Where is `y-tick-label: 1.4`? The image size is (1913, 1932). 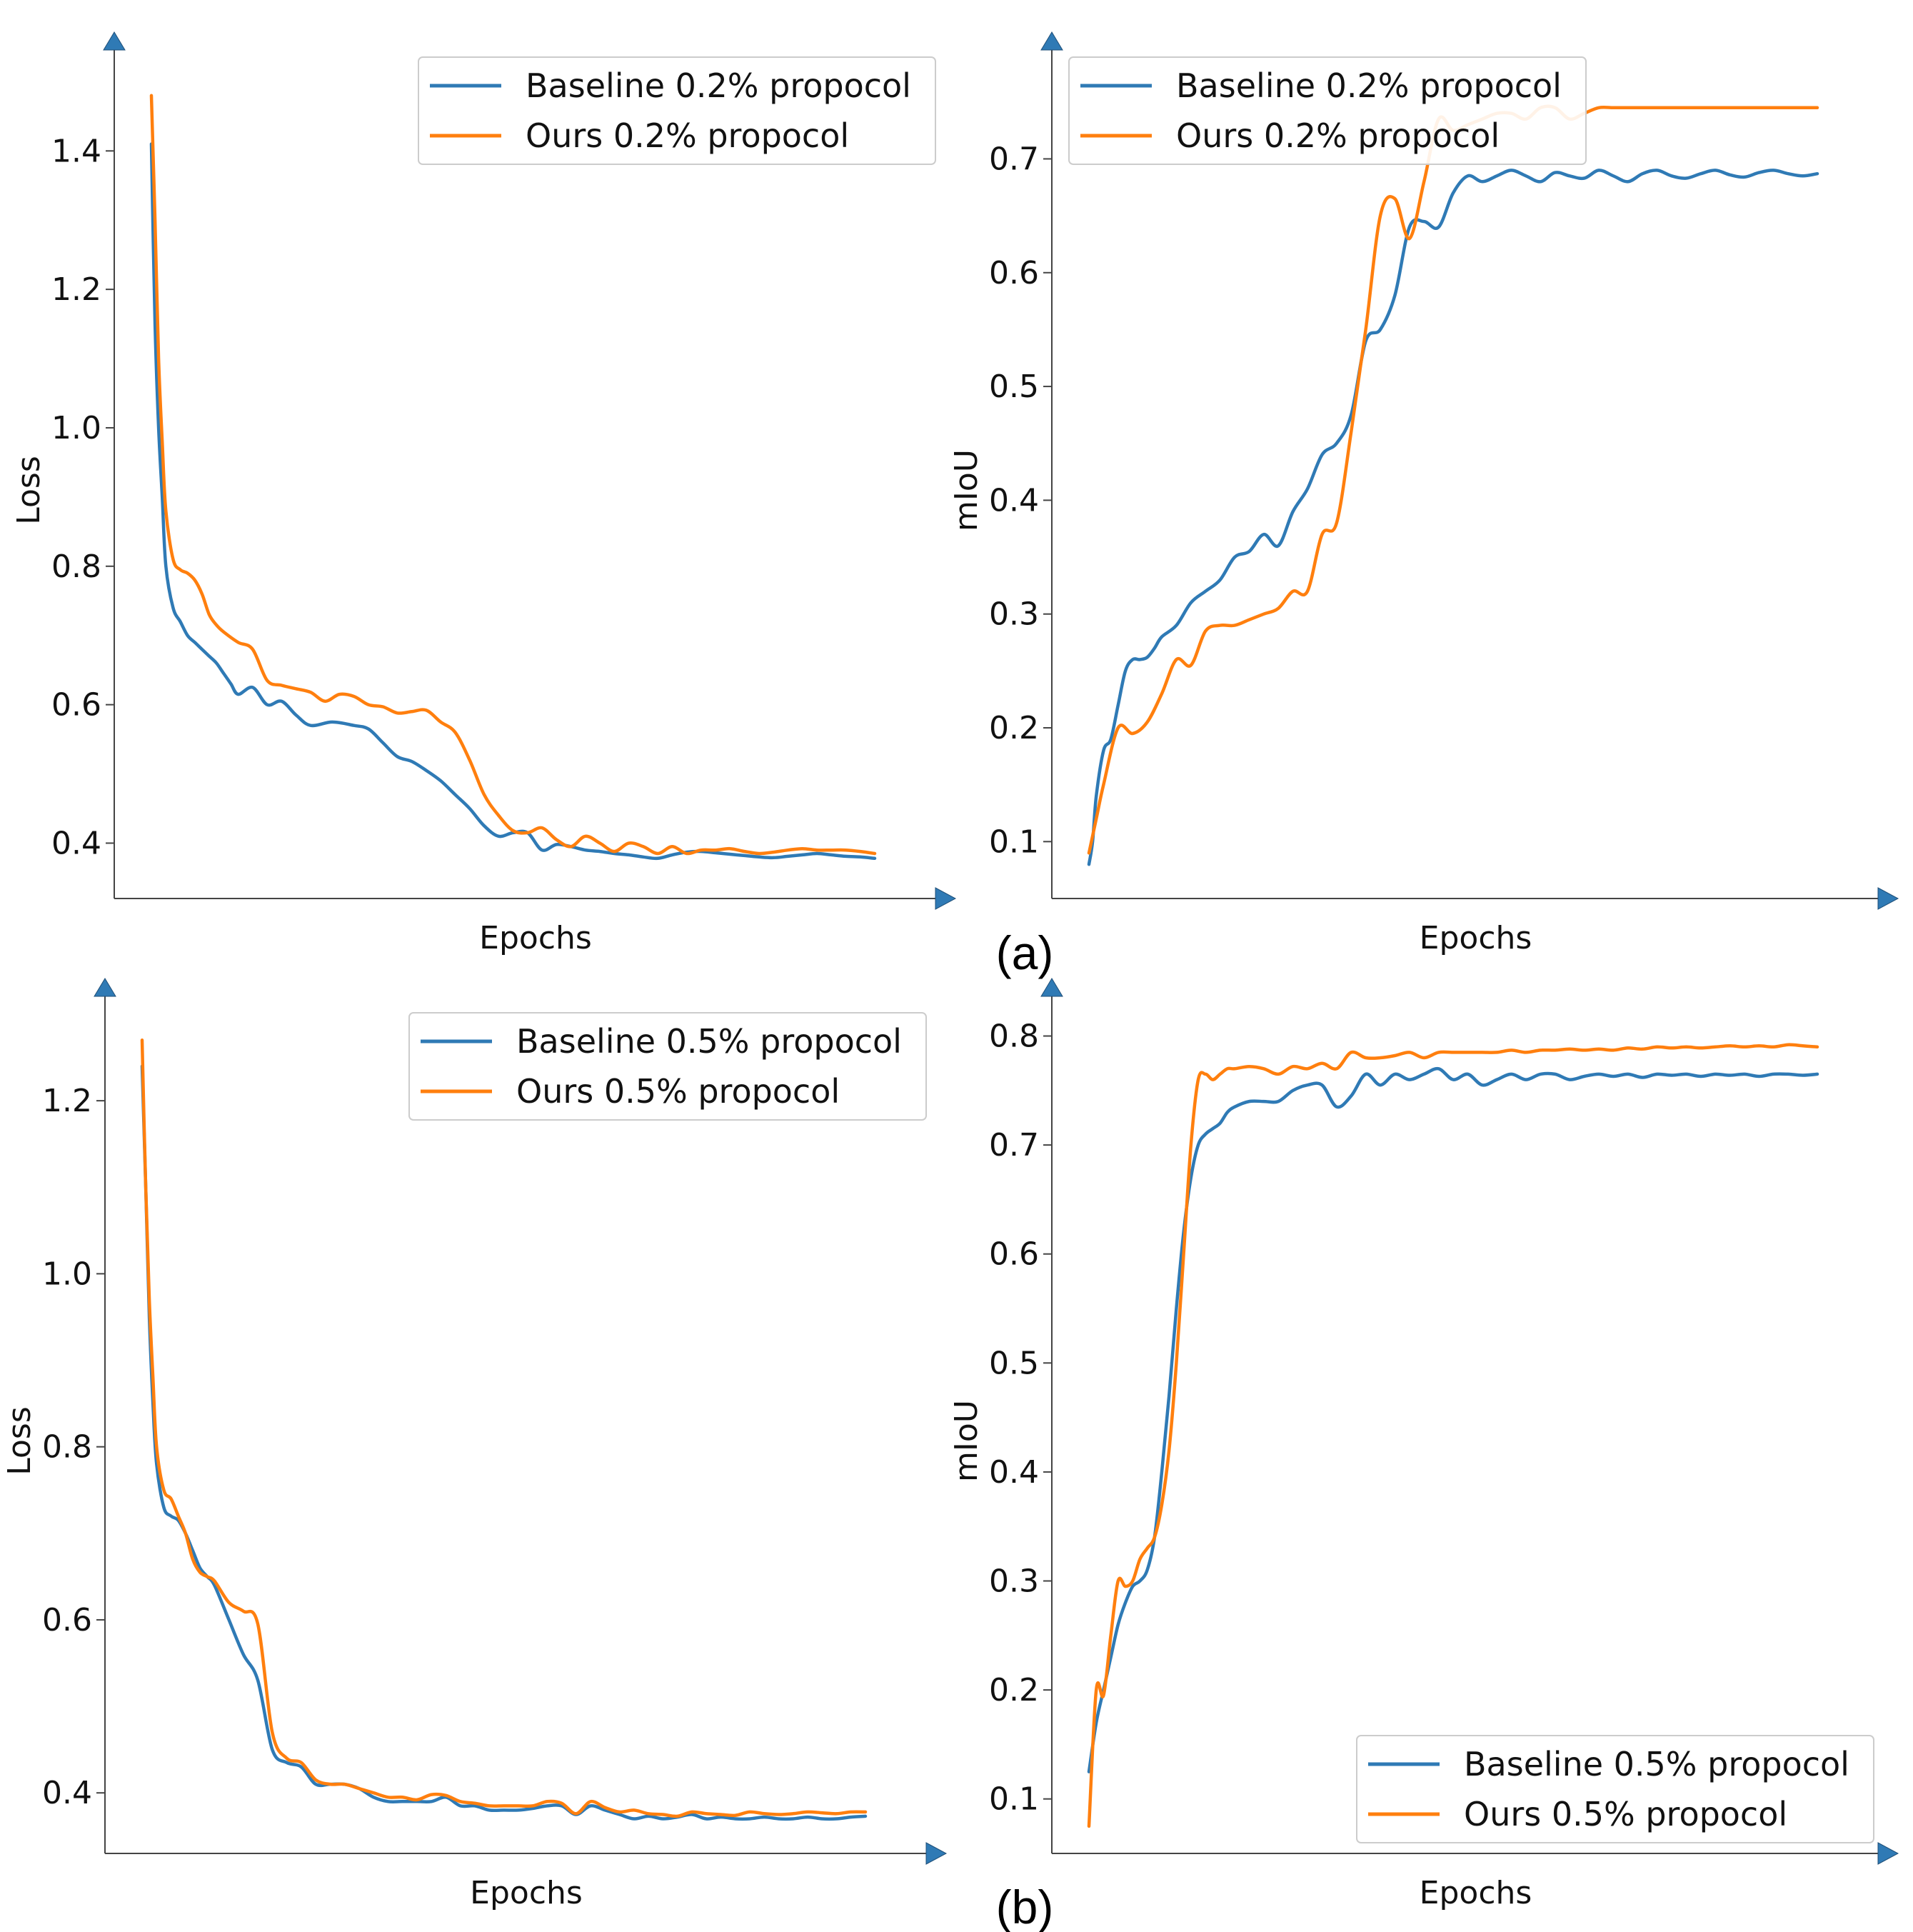
y-tick-label: 1.4 is located at coordinates (76, 151).